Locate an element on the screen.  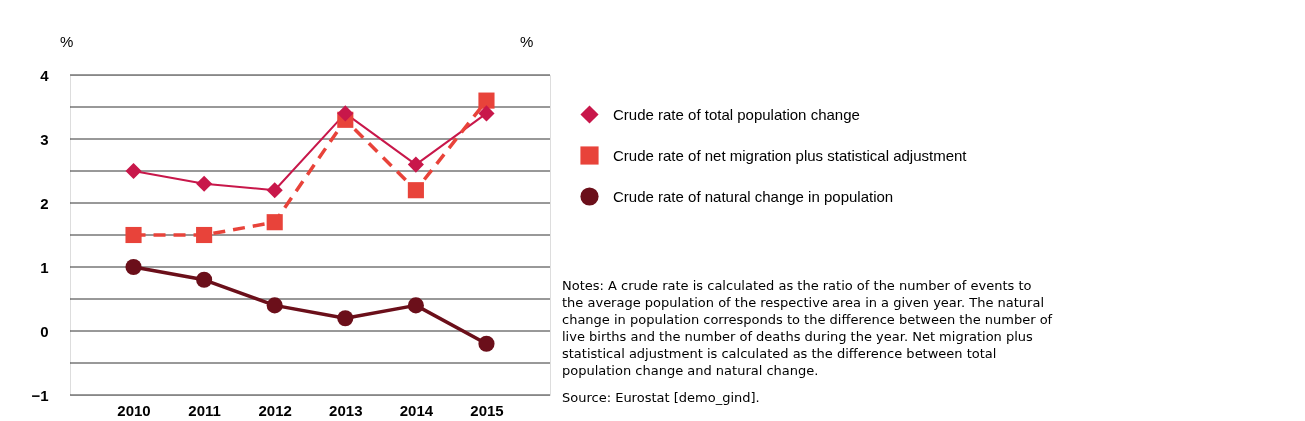
legend-label: Crude rate of natural change in population is located at coordinates (753, 196).